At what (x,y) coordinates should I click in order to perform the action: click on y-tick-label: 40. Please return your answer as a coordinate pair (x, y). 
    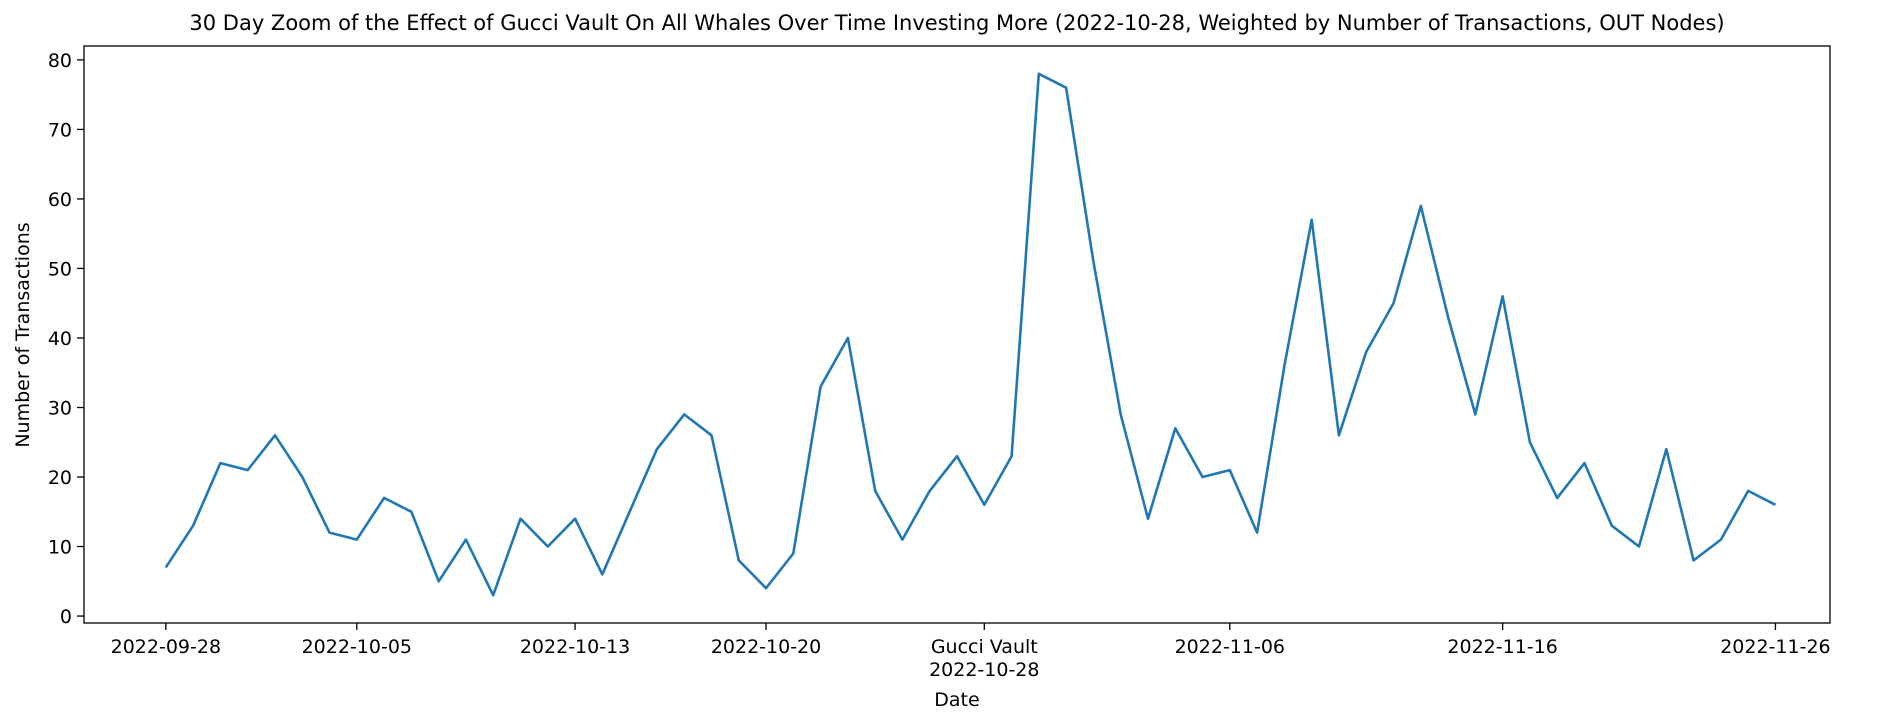
    Looking at the image, I should click on (60, 339).